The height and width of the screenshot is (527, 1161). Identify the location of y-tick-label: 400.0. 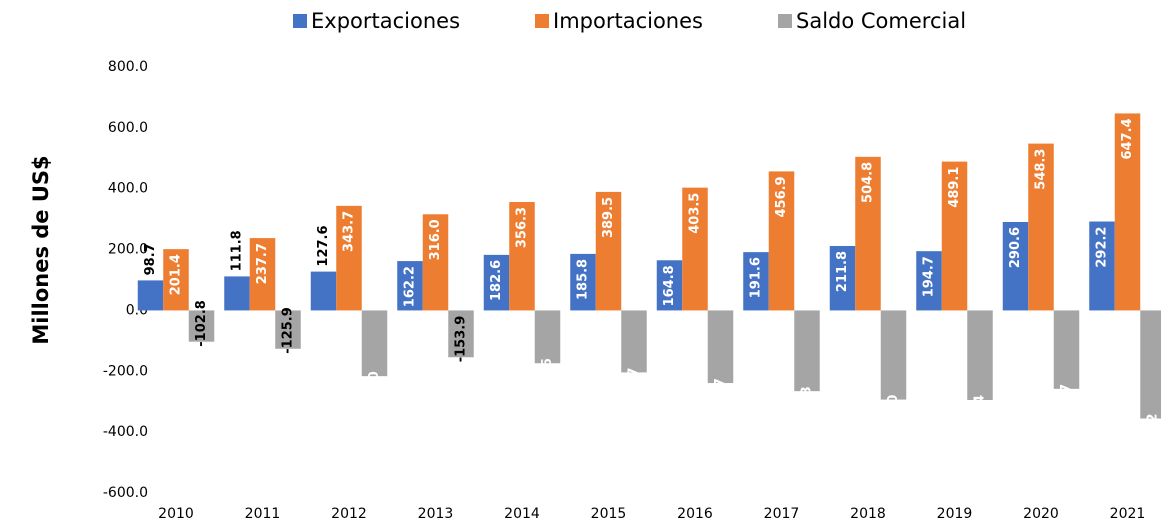
(128, 189).